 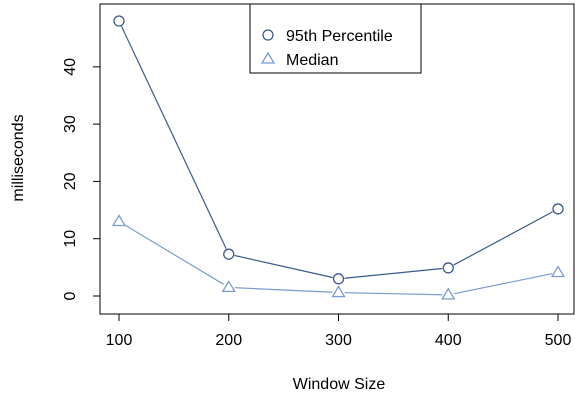 What do you see at coordinates (228, 340) in the screenshot?
I see `x-tick-label: 200` at bounding box center [228, 340].